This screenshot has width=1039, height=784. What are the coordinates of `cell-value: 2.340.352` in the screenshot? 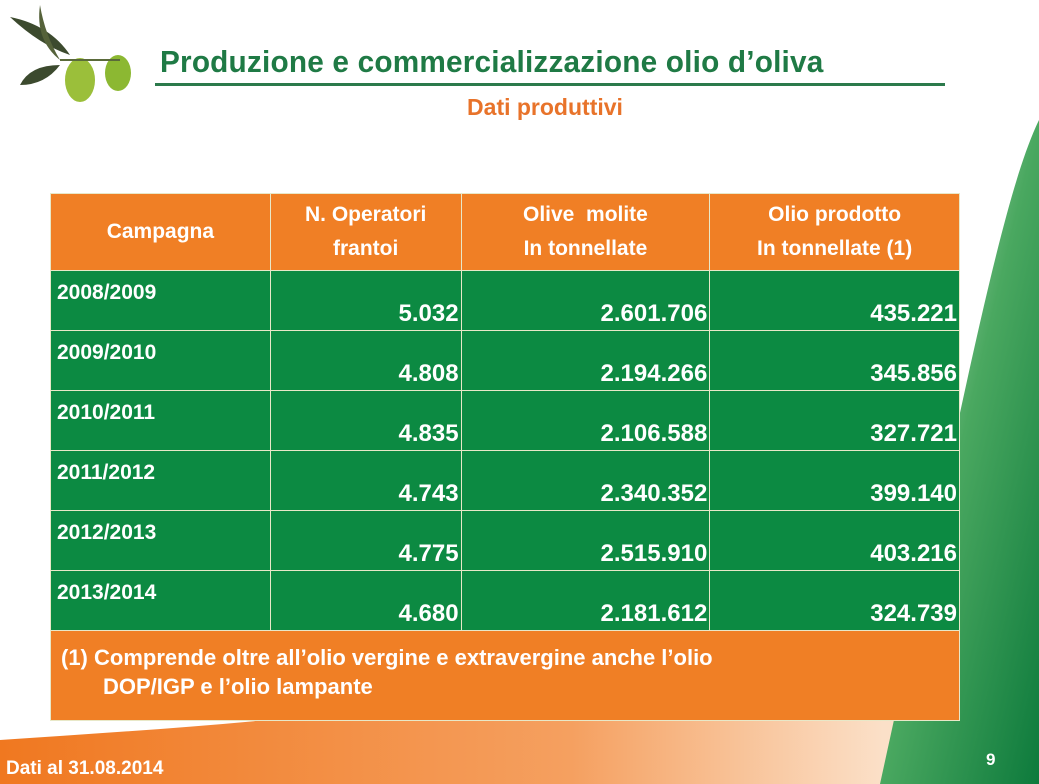 It's located at (585, 480).